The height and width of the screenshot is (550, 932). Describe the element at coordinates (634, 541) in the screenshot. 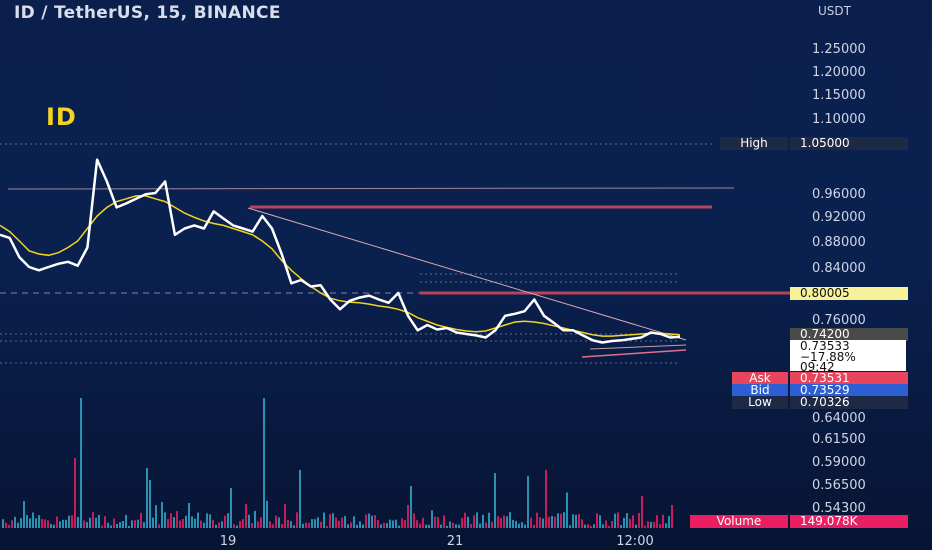

I see `time-tick-label: 12:00` at that location.